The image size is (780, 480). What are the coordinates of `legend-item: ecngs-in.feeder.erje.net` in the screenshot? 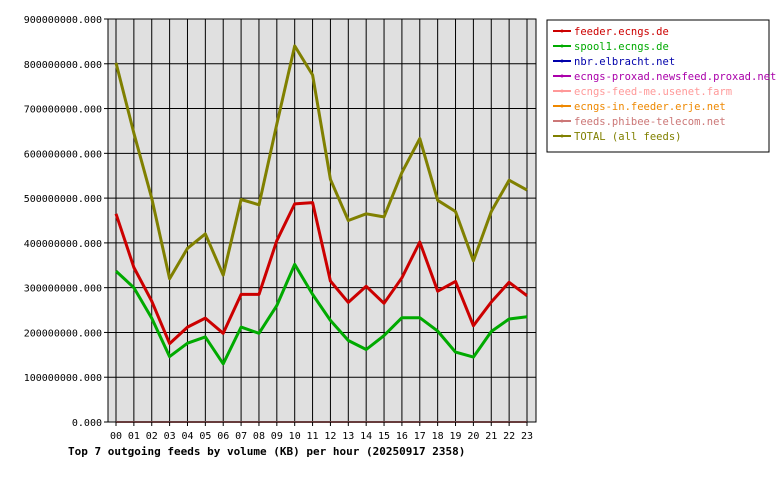 It's located at (639, 107).